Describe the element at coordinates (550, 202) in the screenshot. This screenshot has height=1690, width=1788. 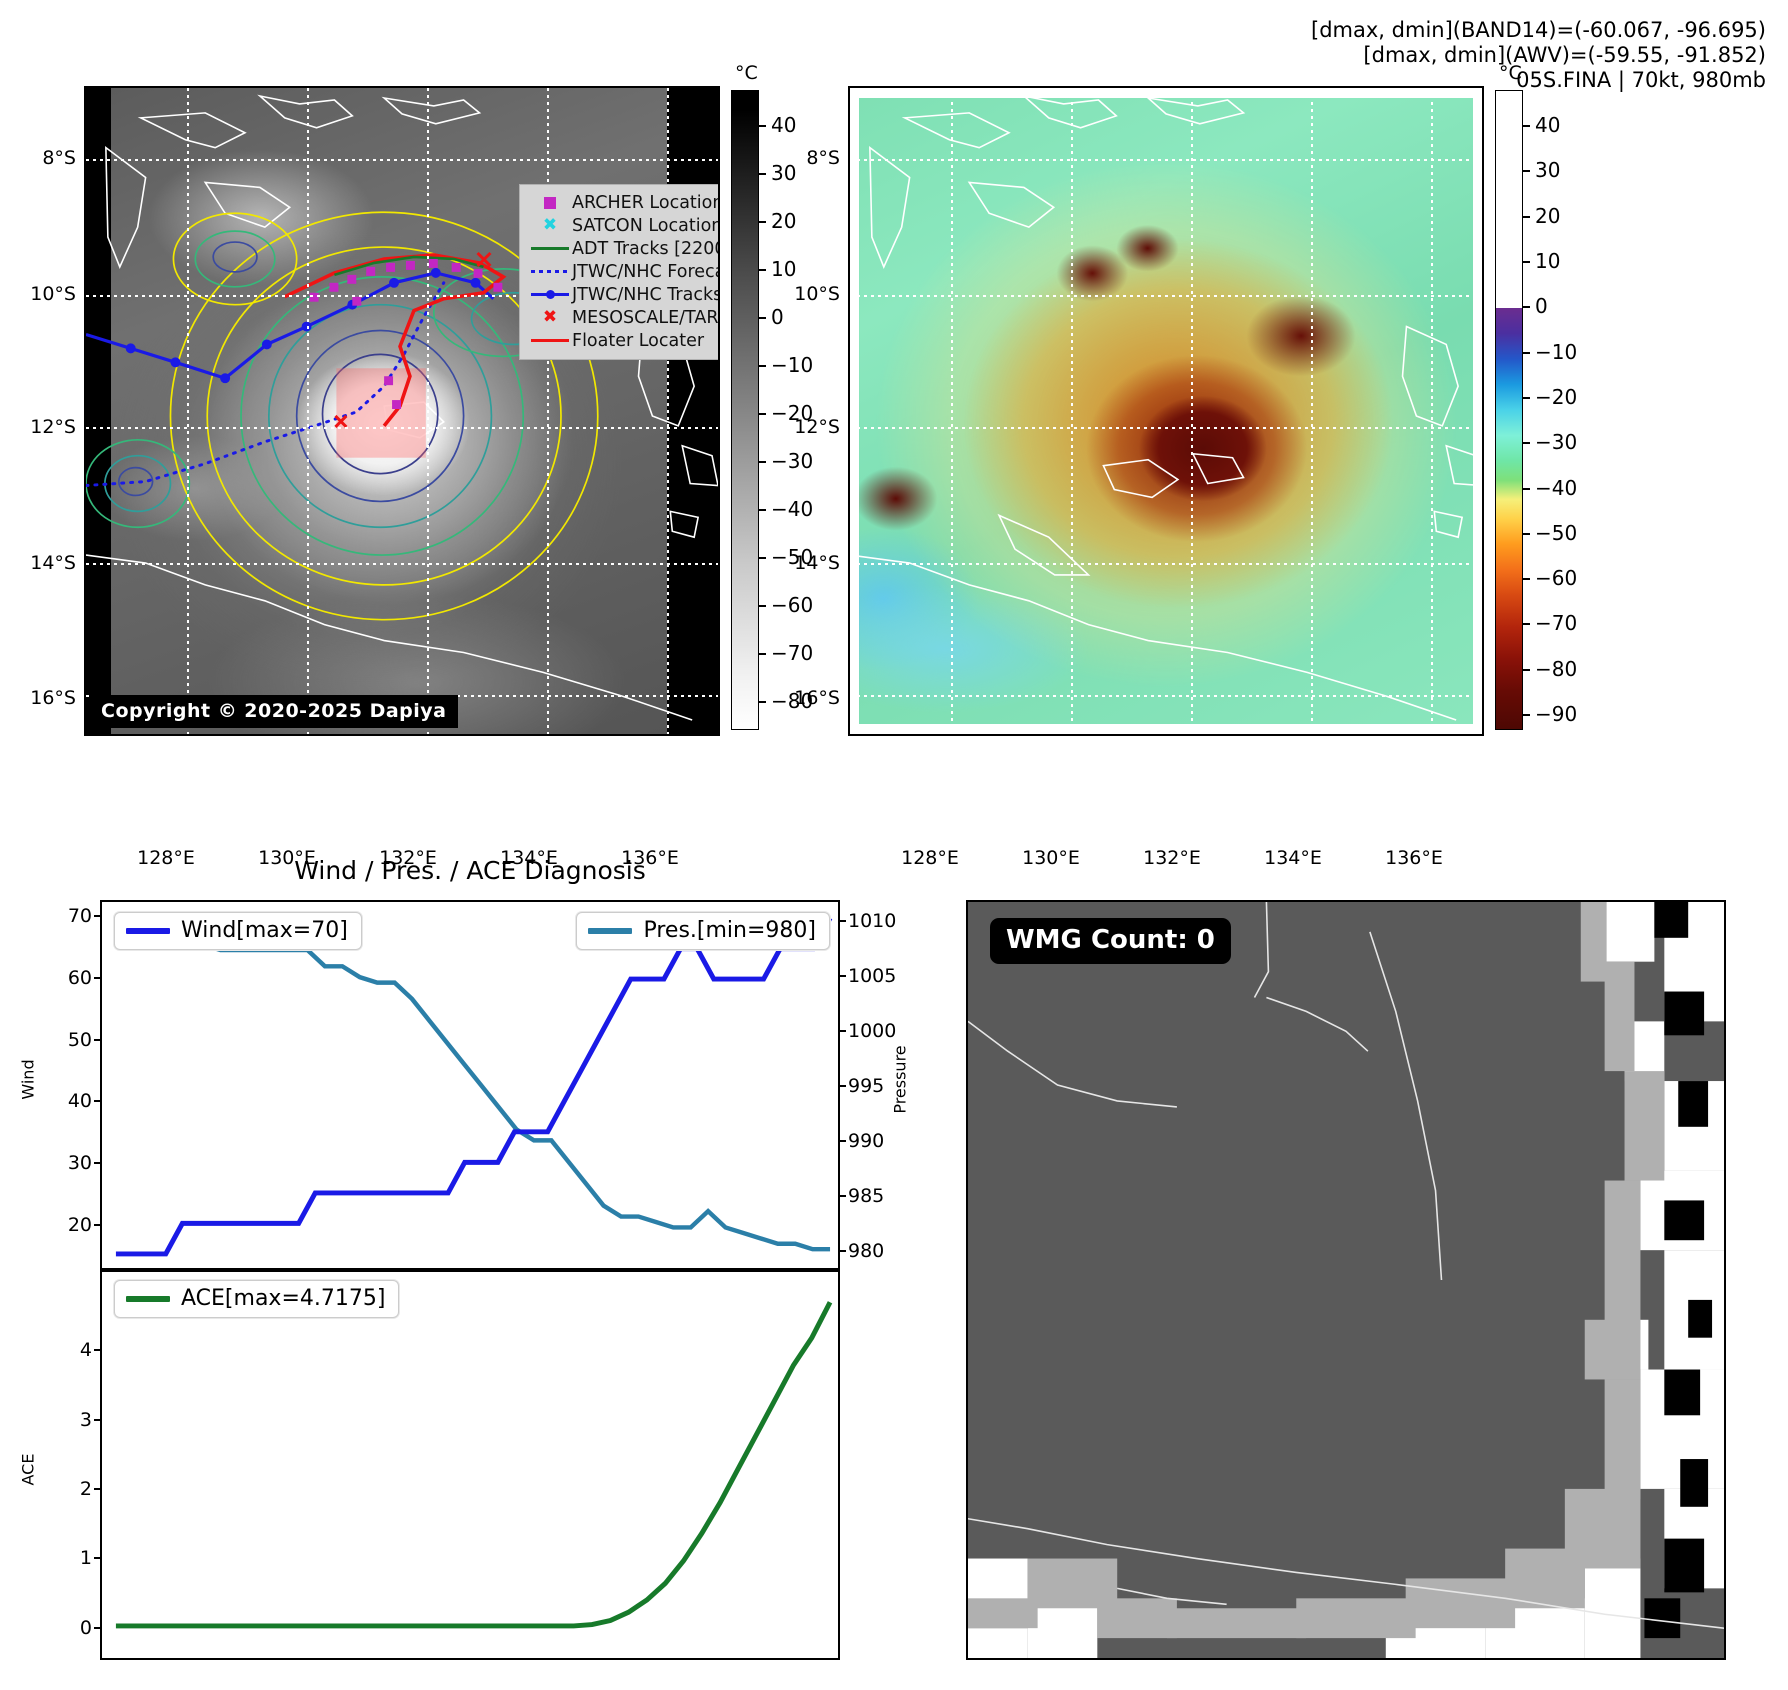
I see `archer-square-icon` at that location.